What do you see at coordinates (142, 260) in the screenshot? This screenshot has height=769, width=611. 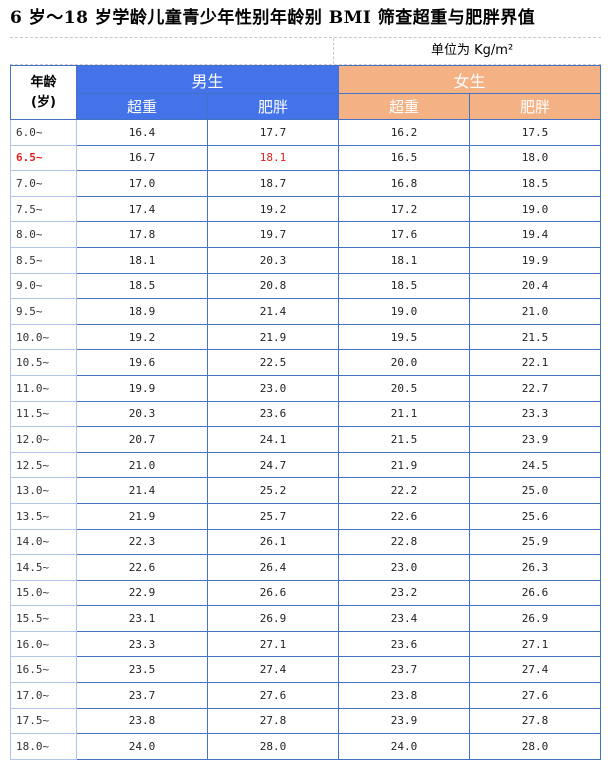 I see `male-overweight-cell: 18.1` at bounding box center [142, 260].